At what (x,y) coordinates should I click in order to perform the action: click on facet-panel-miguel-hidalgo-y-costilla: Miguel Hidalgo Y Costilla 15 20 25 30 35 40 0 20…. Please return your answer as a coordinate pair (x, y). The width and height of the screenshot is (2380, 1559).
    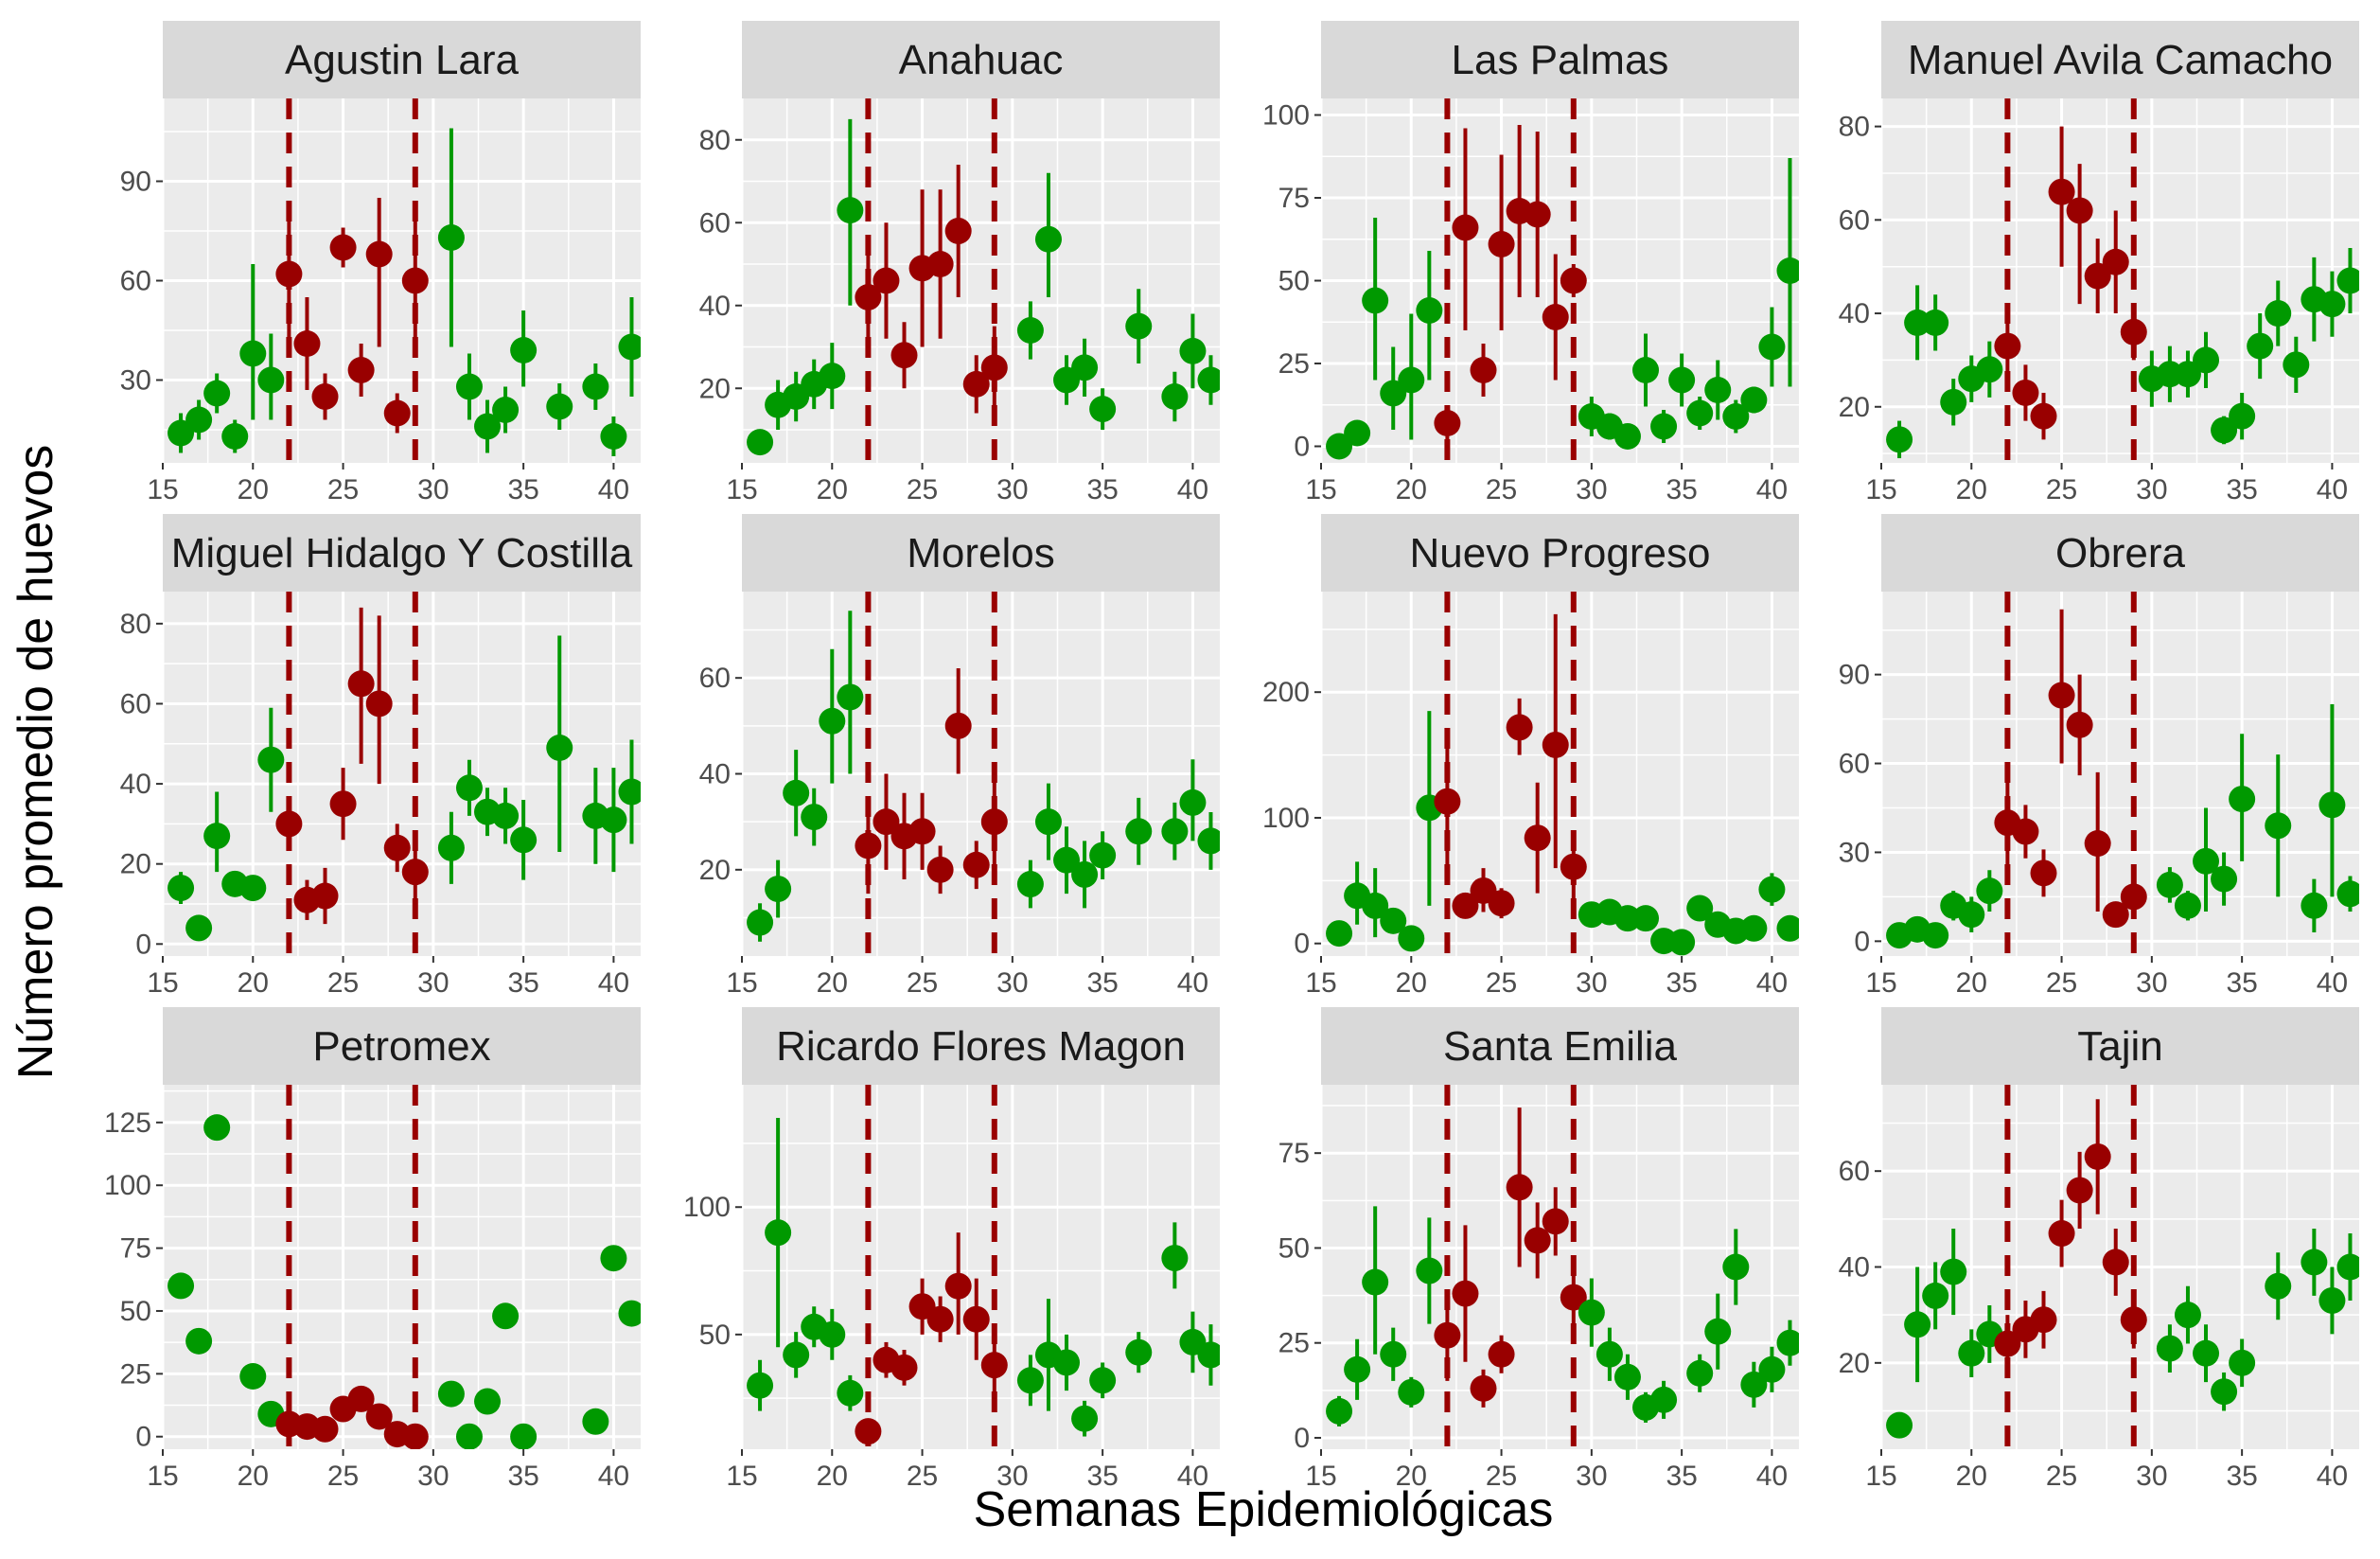
    Looking at the image, I should click on (380, 756).